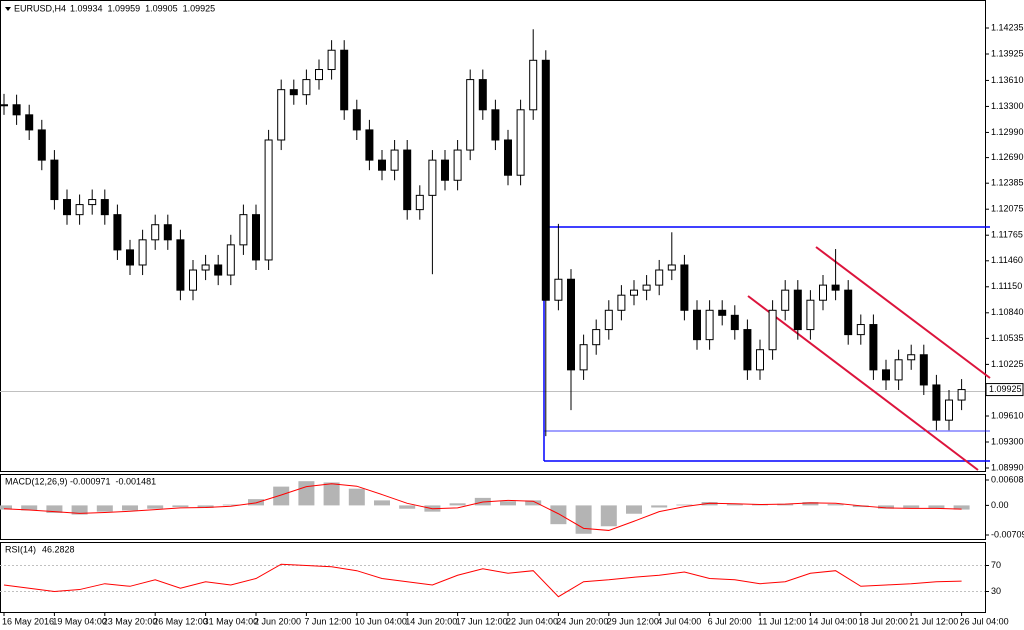 This screenshot has height=630, width=1024. I want to click on y-tick-label: 1.13610, so click(1007, 80).